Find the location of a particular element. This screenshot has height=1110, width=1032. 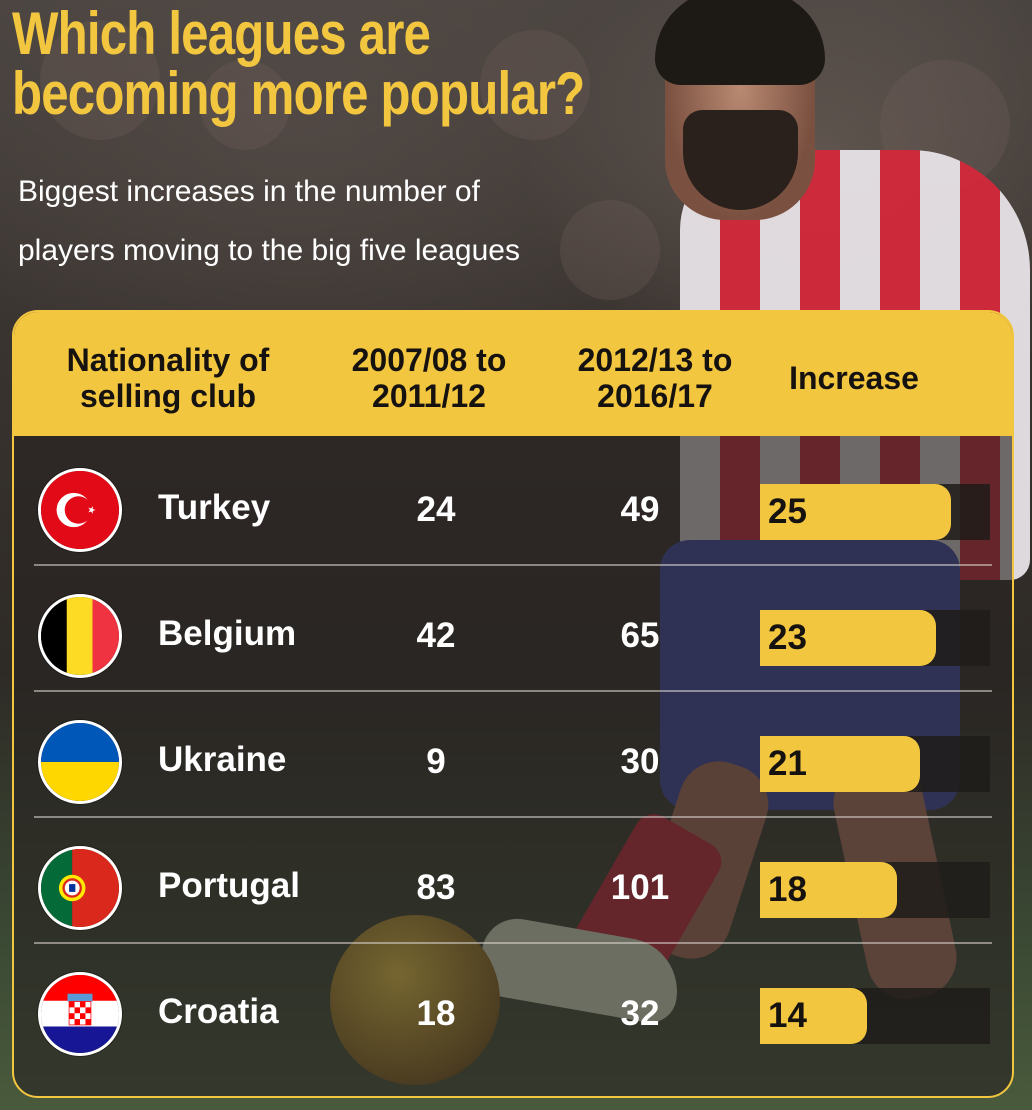

country-name: Turkey is located at coordinates (214, 507).